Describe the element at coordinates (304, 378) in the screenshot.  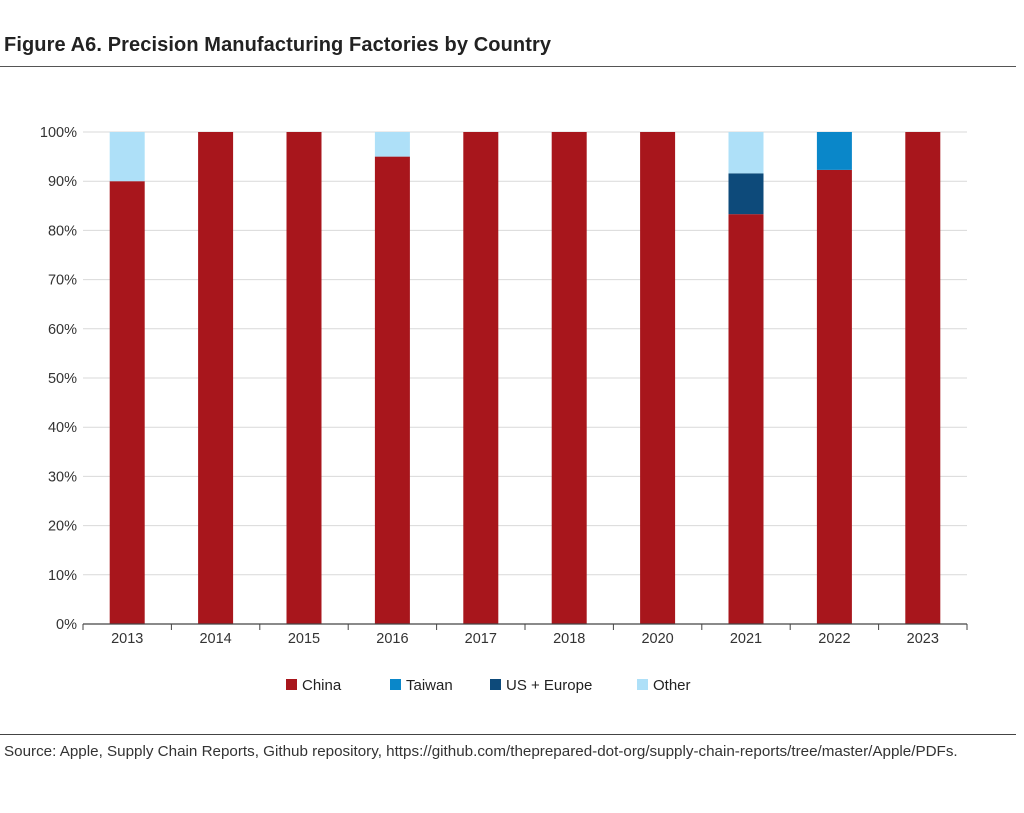
I see `bar-segment-china-2015` at that location.